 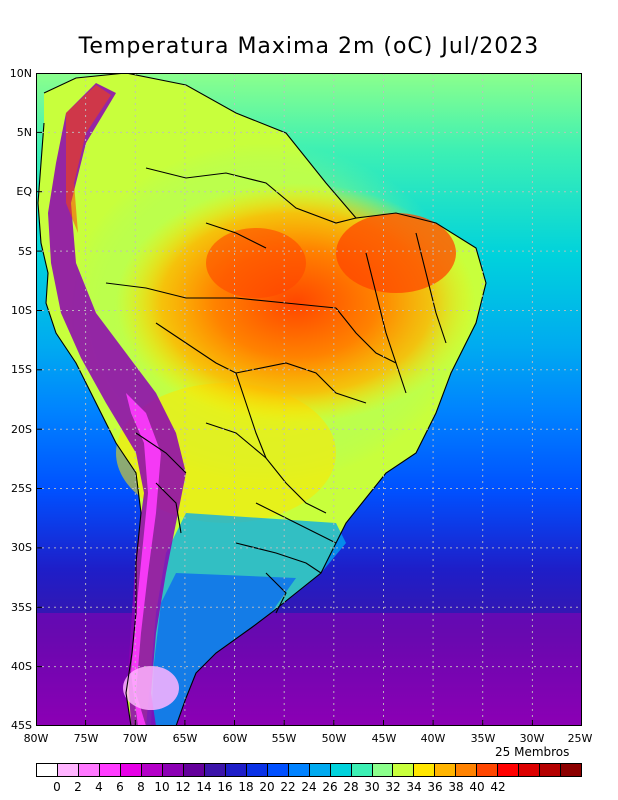 I want to click on lat-label: 5N, so click(x=24, y=132).